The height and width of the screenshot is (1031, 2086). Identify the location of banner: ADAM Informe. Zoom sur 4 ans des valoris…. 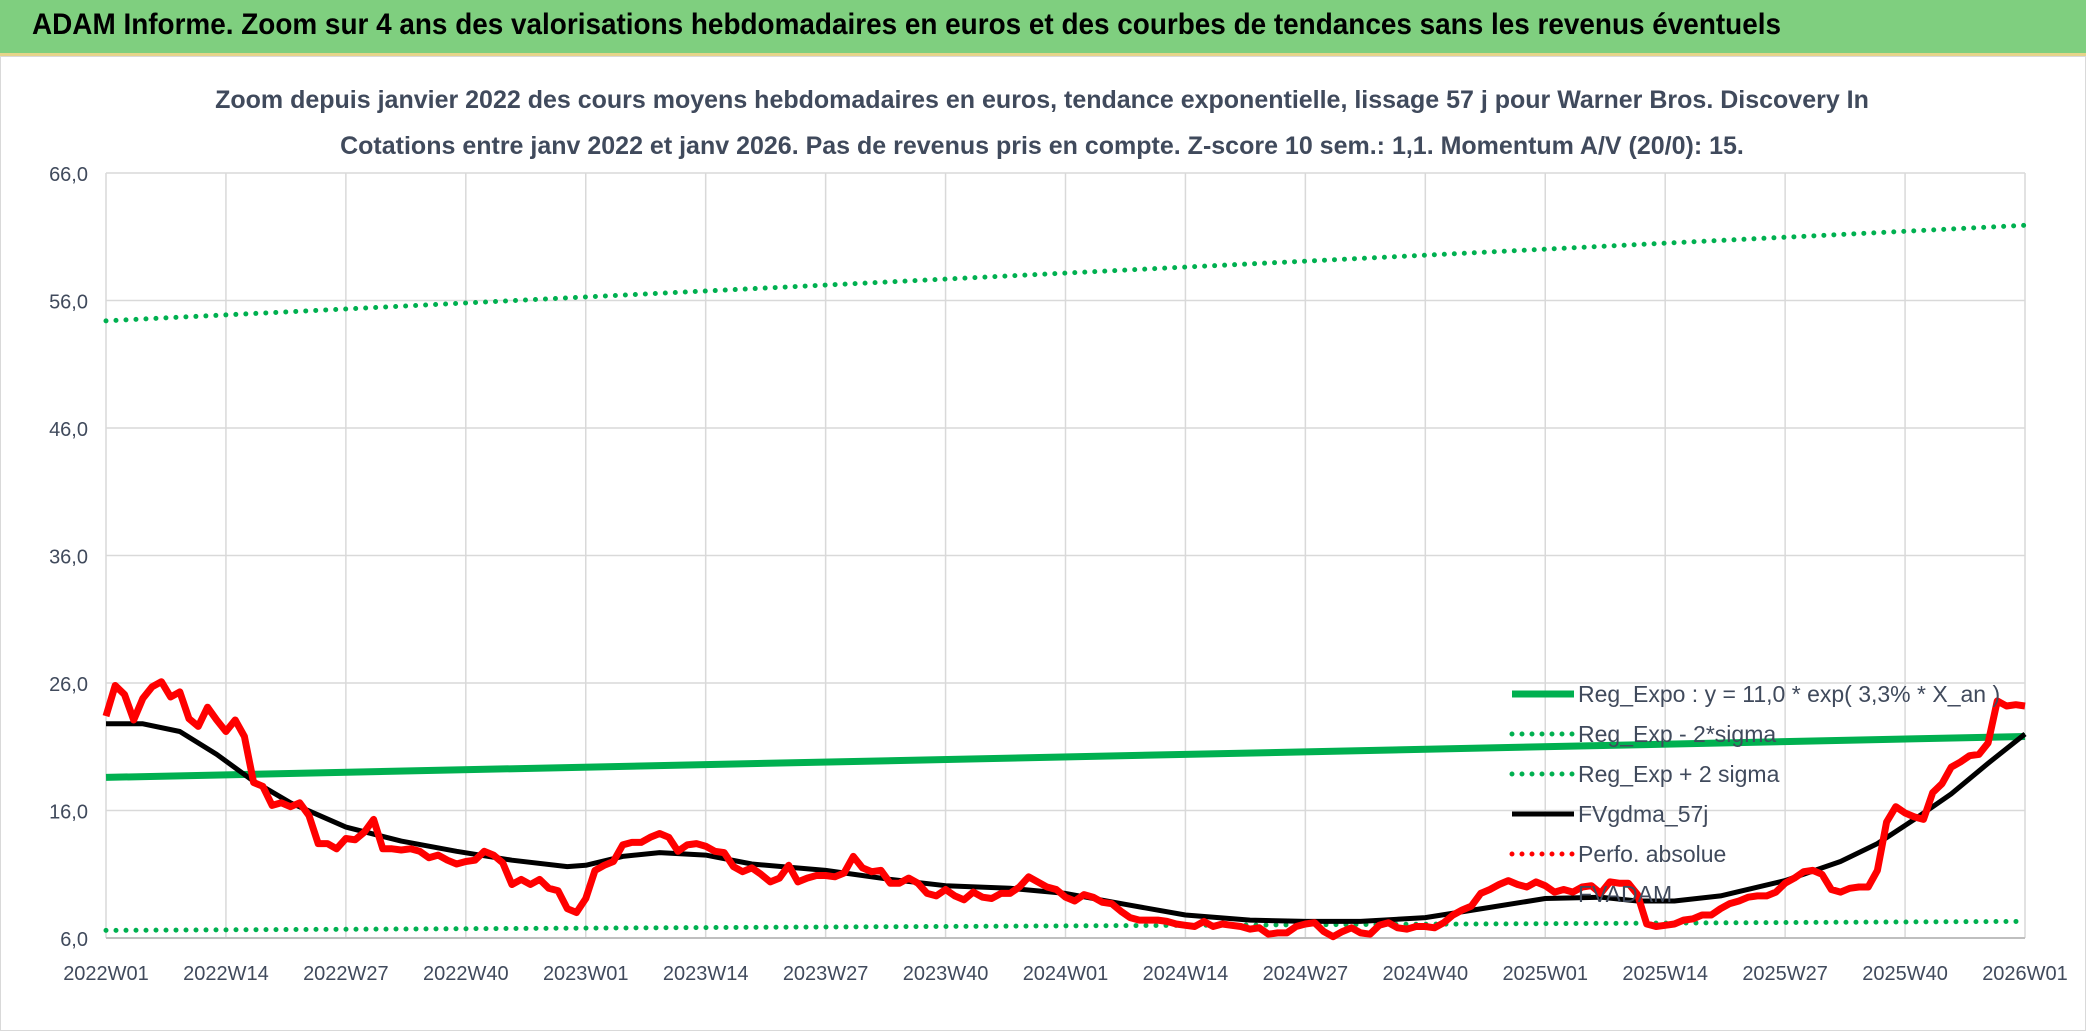
(1043, 28).